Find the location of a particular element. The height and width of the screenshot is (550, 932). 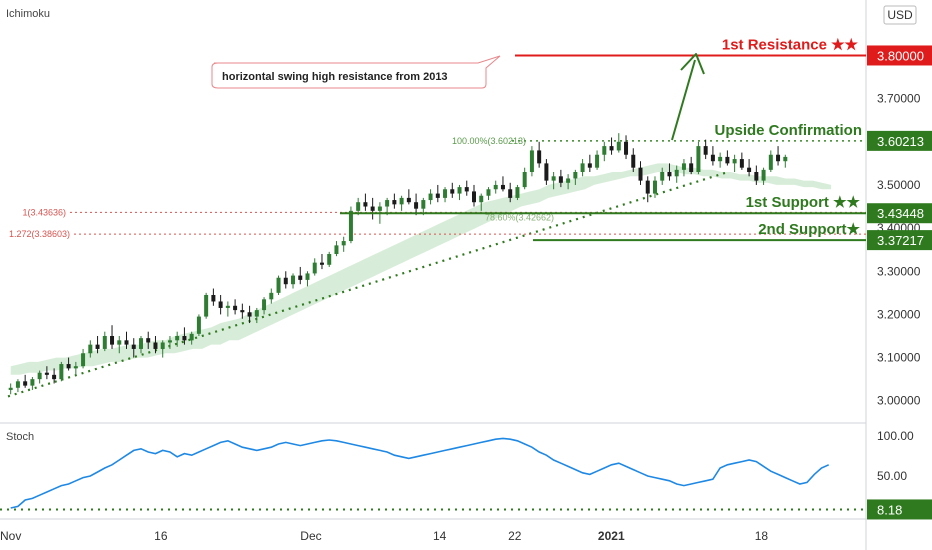

currency-label: USD is located at coordinates (900, 15).